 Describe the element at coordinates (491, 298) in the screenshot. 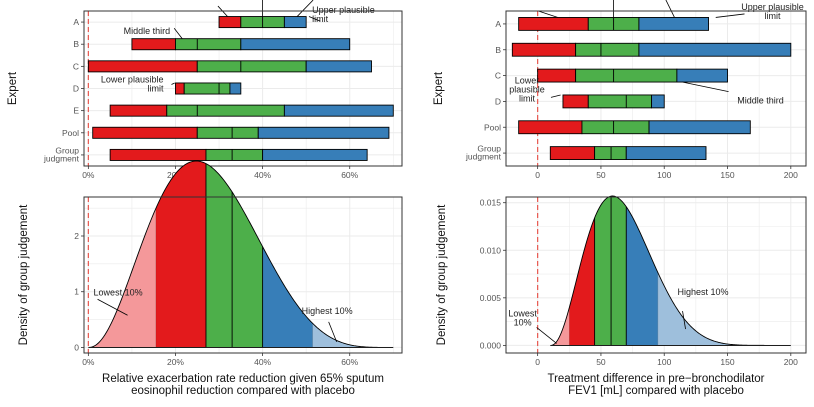

I see `y-tick-label: 0.005` at that location.